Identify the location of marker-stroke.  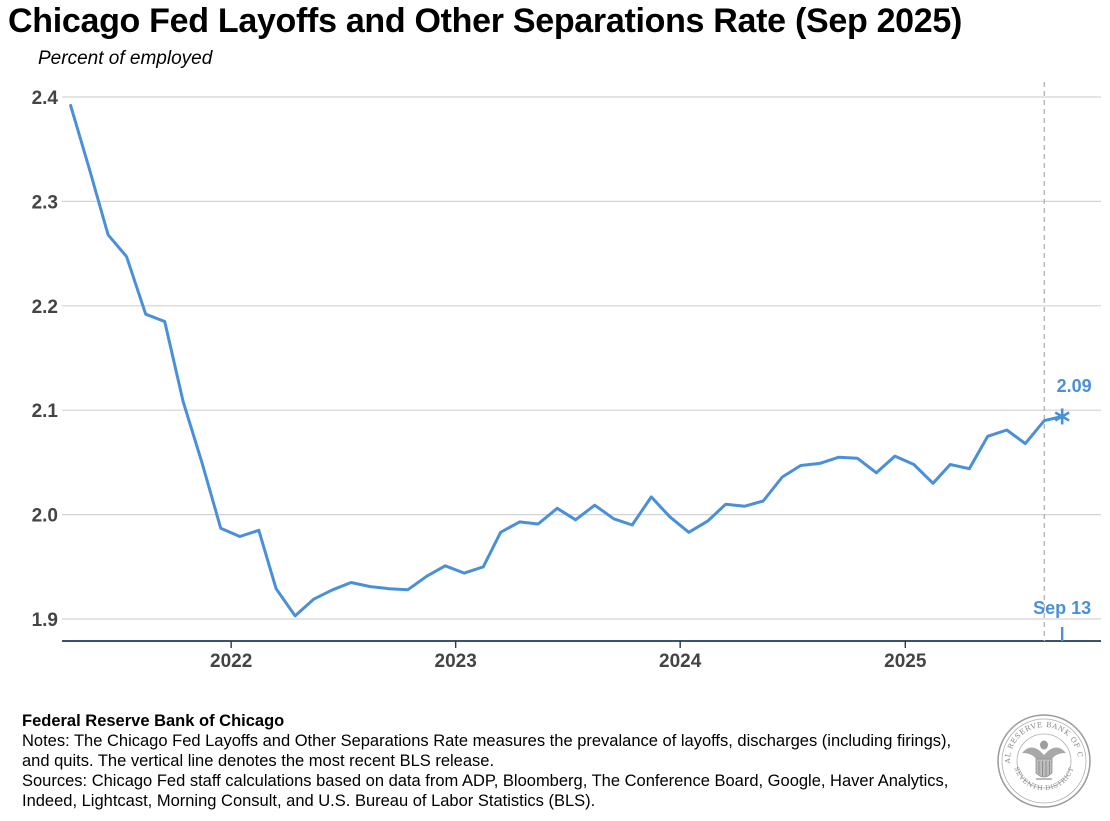
(1062, 416).